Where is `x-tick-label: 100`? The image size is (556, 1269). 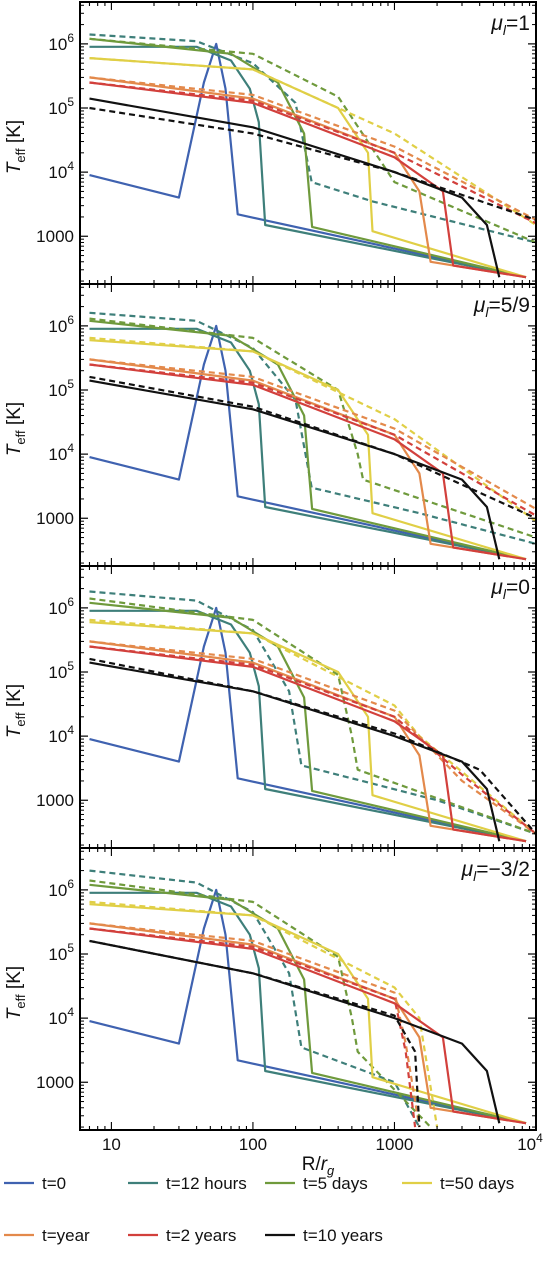 x-tick-label: 100 is located at coordinates (253, 1144).